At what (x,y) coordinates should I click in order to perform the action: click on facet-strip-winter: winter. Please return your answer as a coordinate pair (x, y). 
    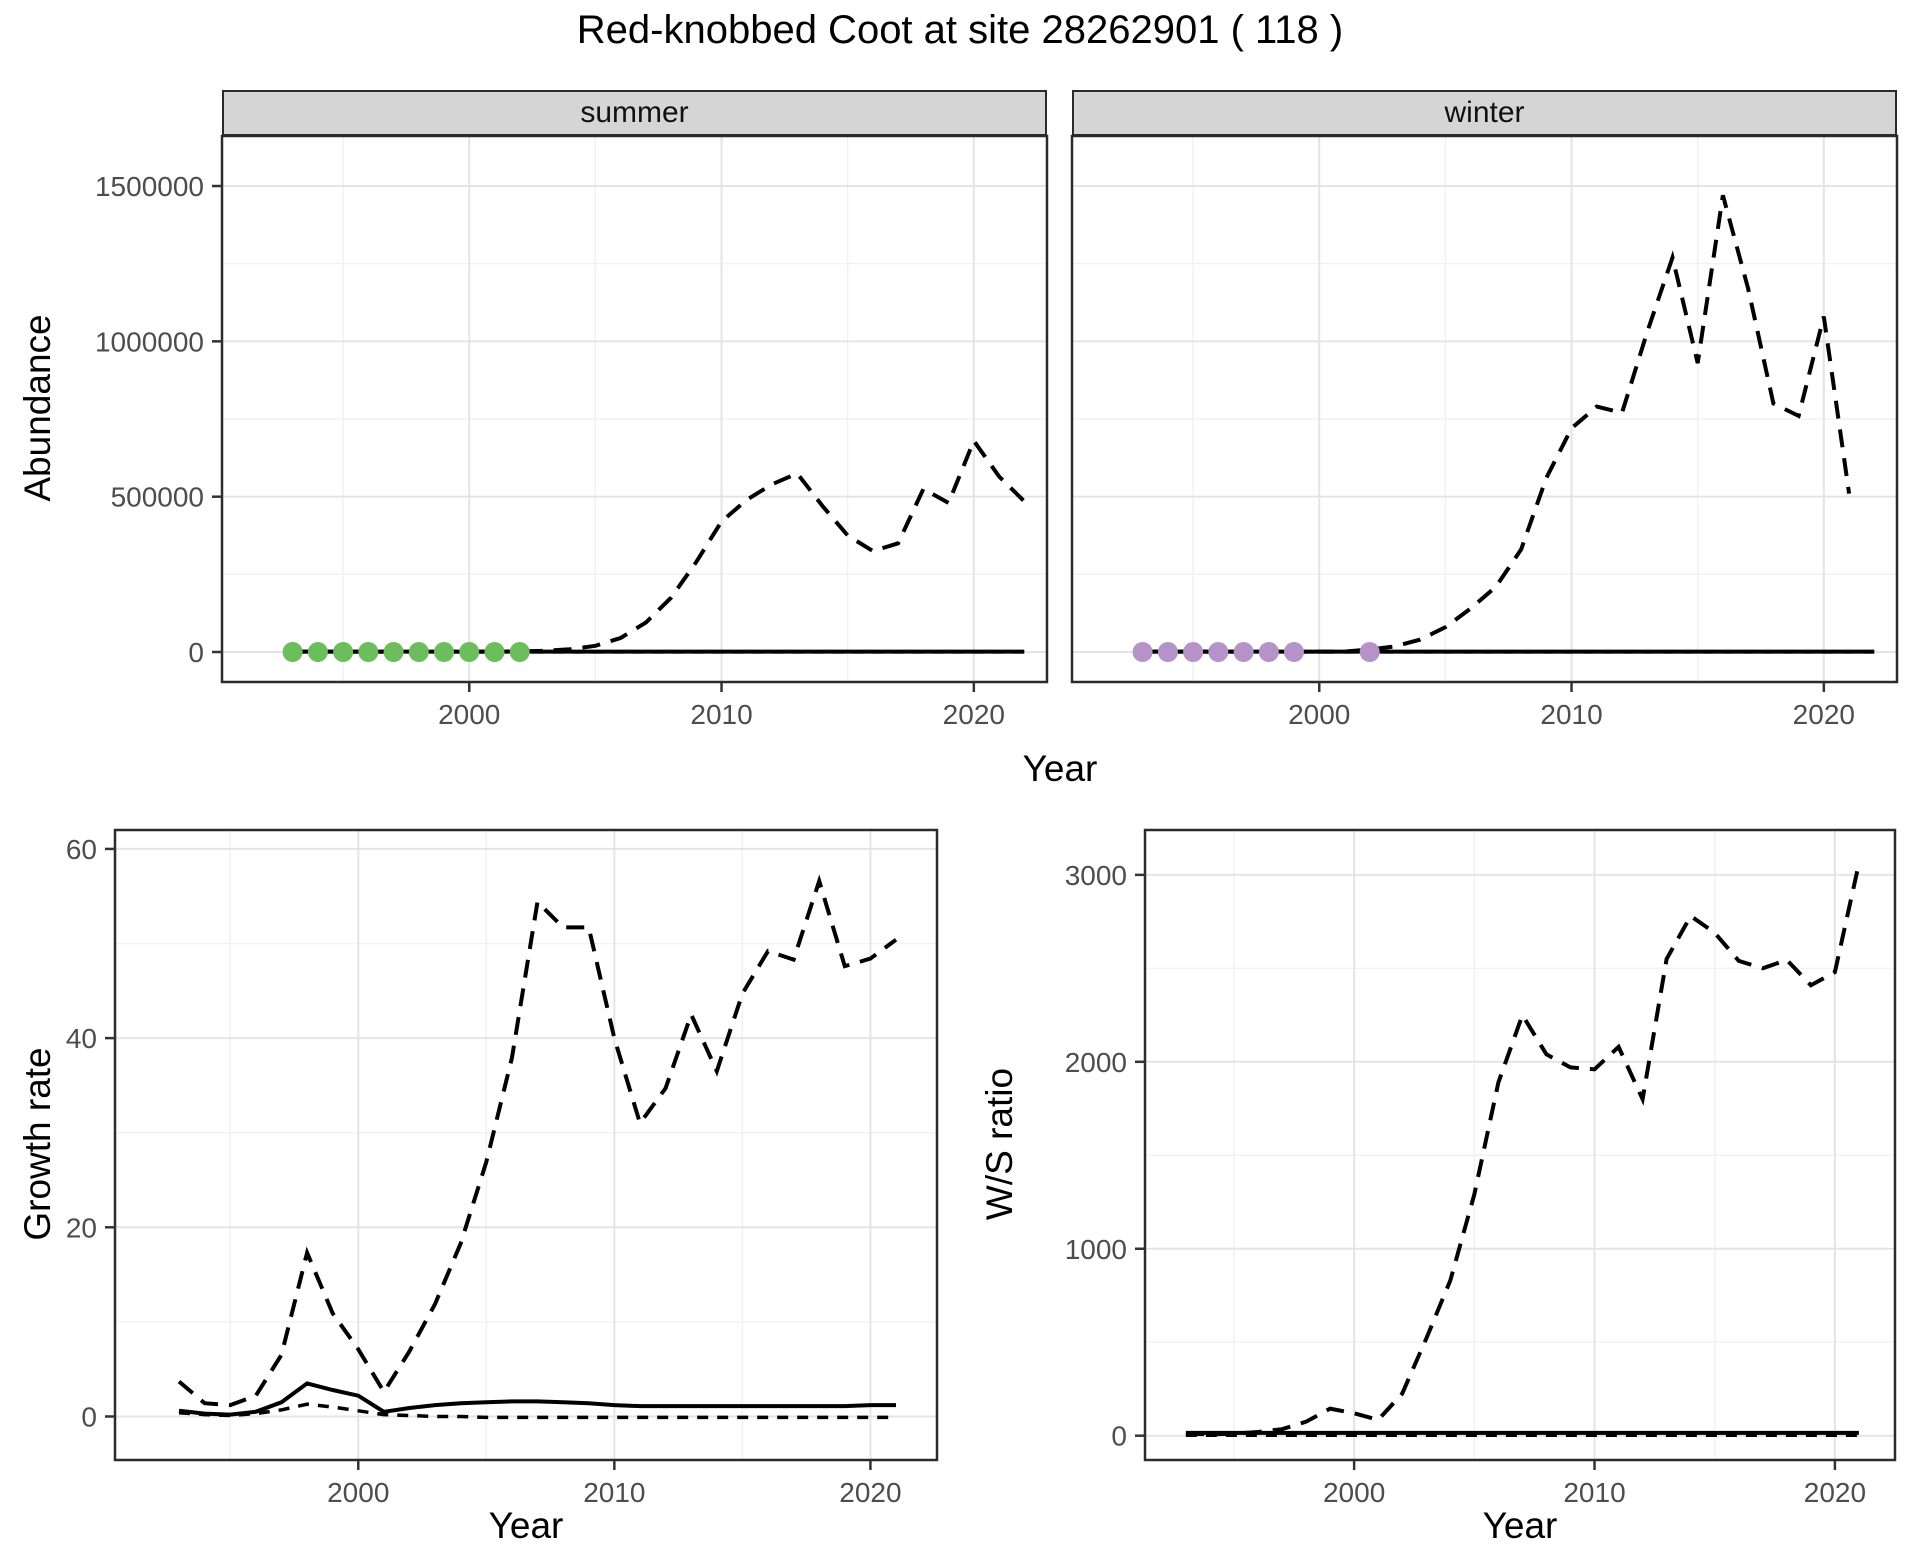
    Looking at the image, I should click on (1484, 113).